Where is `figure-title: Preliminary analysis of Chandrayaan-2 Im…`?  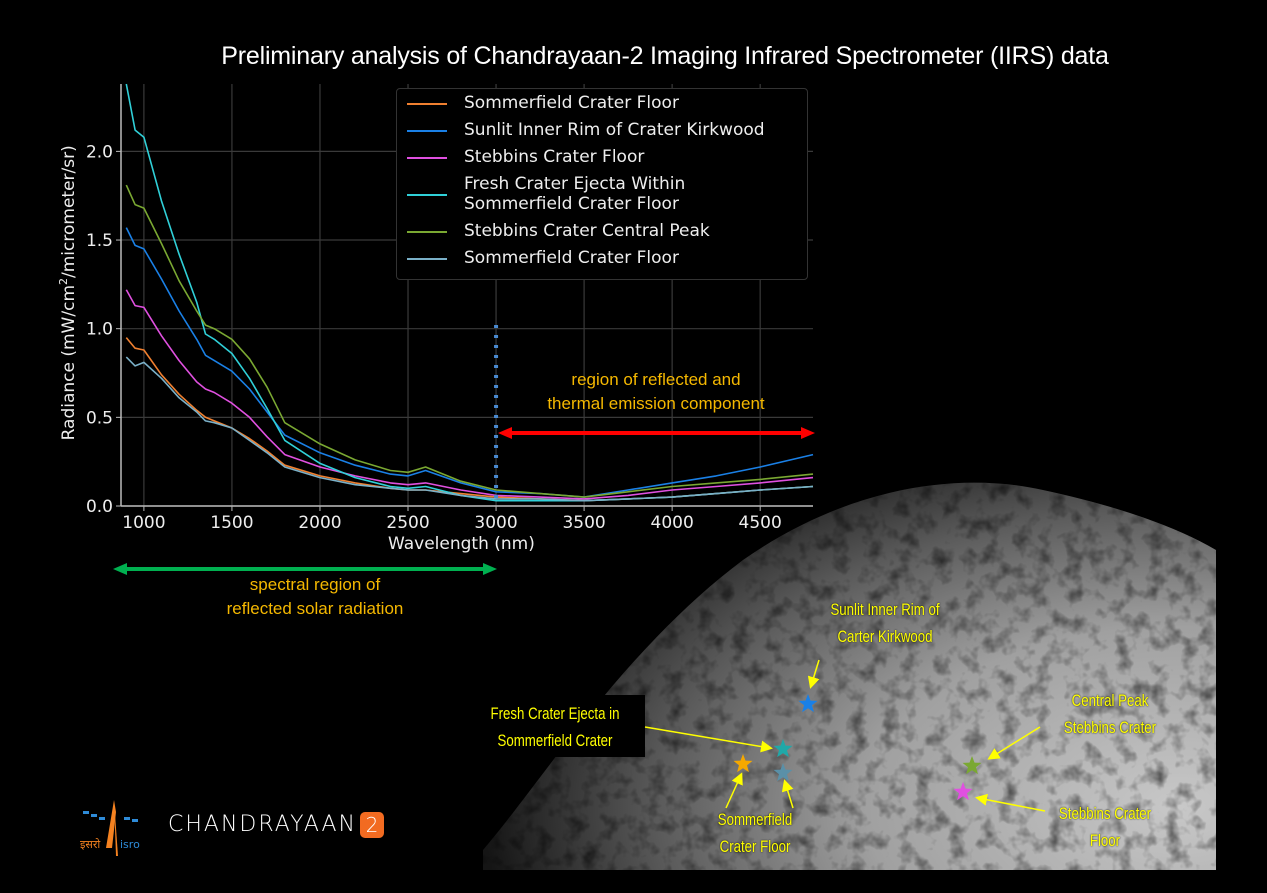
figure-title: Preliminary analysis of Chandrayaan-2 Im… is located at coordinates (665, 56).